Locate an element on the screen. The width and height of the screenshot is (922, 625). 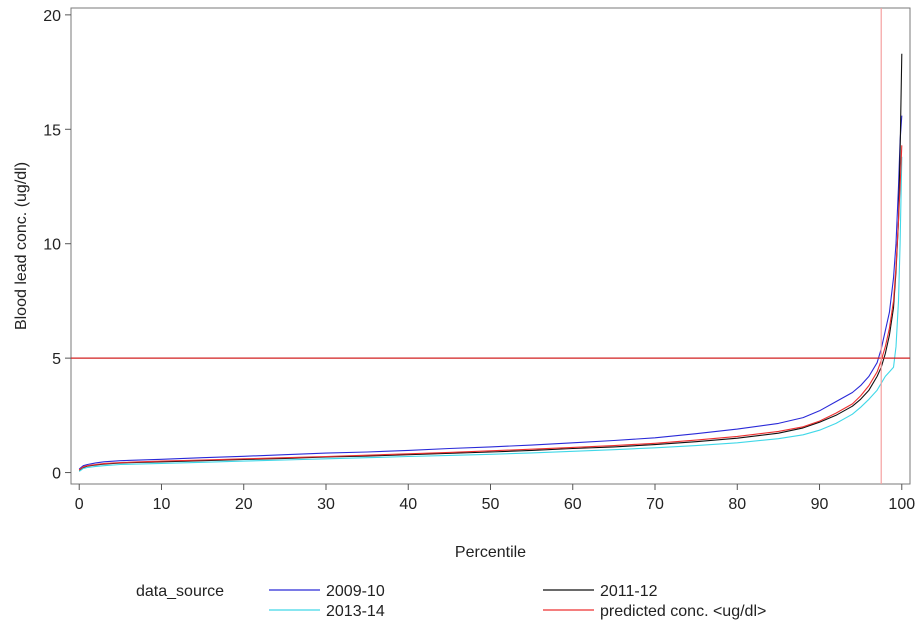
legend-label: 2013-14 is located at coordinates (355, 611).